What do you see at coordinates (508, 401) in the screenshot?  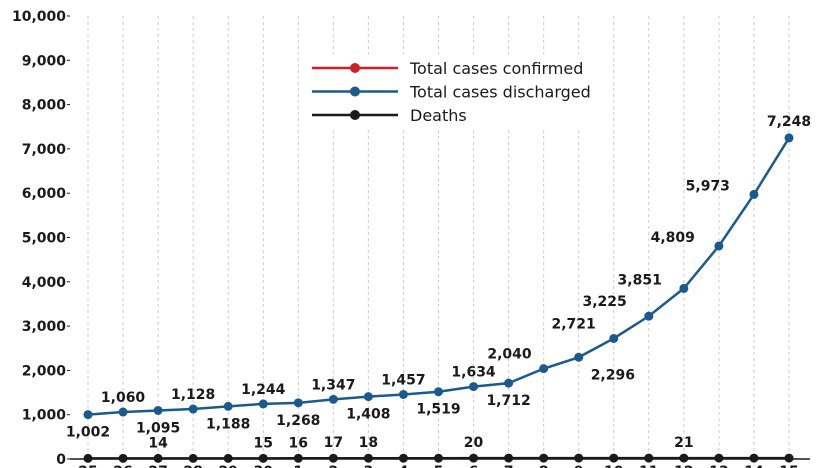 I see `data-label: 1,712` at bounding box center [508, 401].